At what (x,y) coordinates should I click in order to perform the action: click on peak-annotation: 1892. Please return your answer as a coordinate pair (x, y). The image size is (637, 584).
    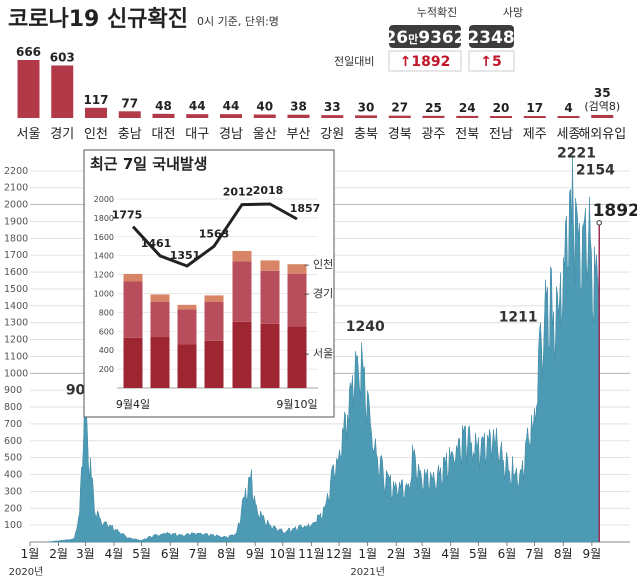
    Looking at the image, I should click on (615, 211).